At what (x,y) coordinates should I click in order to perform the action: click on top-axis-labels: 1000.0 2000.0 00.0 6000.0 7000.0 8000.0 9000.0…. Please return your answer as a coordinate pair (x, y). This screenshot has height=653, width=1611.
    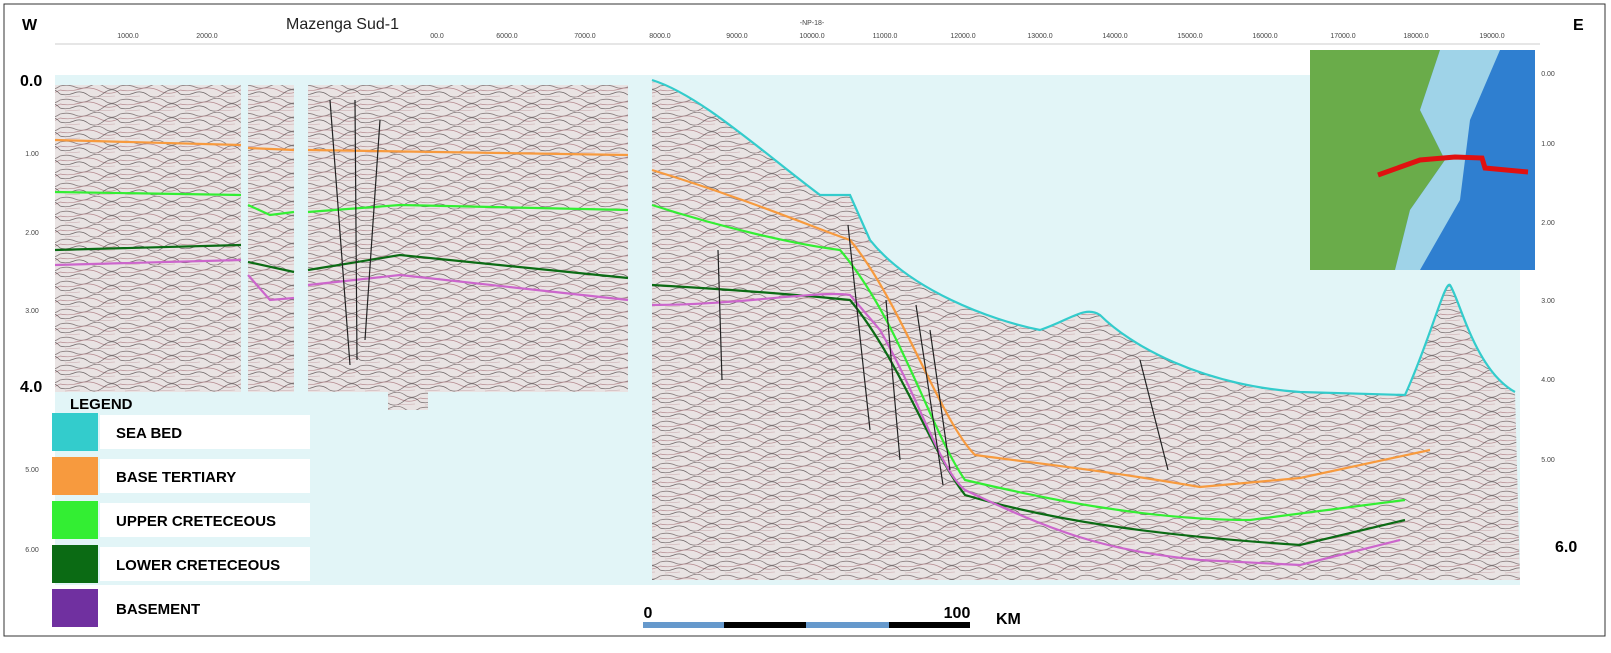
    Looking at the image, I should click on (810, 36).